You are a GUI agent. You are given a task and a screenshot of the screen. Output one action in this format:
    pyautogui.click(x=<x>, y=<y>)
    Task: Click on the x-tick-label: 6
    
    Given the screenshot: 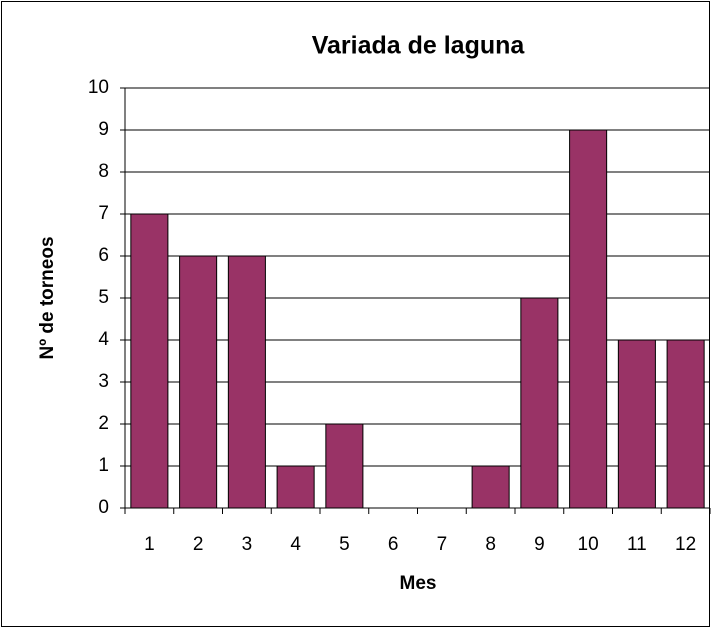 What is the action you would take?
    pyautogui.click(x=393, y=544)
    